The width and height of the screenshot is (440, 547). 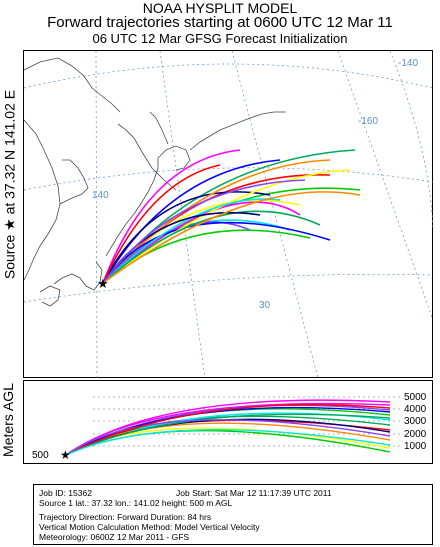 What do you see at coordinates (100, 195) in the screenshot?
I see `lon-label-140: 140` at bounding box center [100, 195].